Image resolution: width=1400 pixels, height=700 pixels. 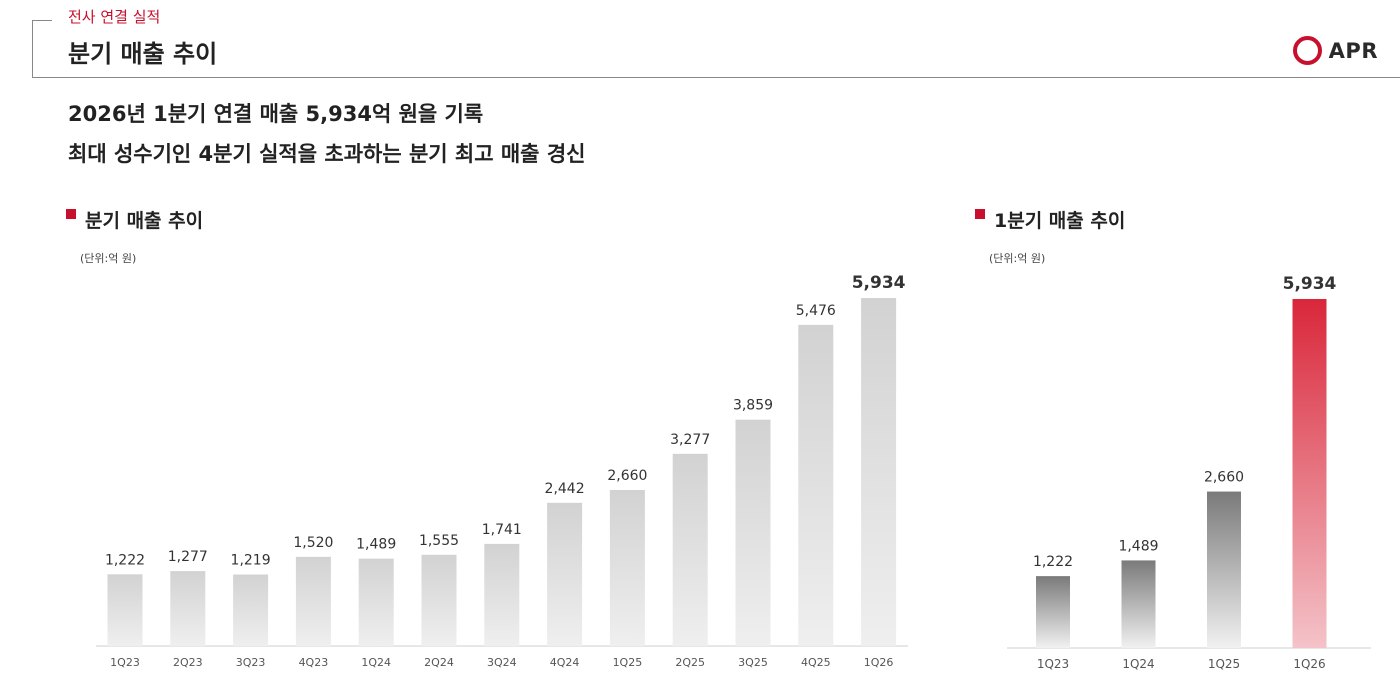 I want to click on header-frame, so click(x=716, y=49).